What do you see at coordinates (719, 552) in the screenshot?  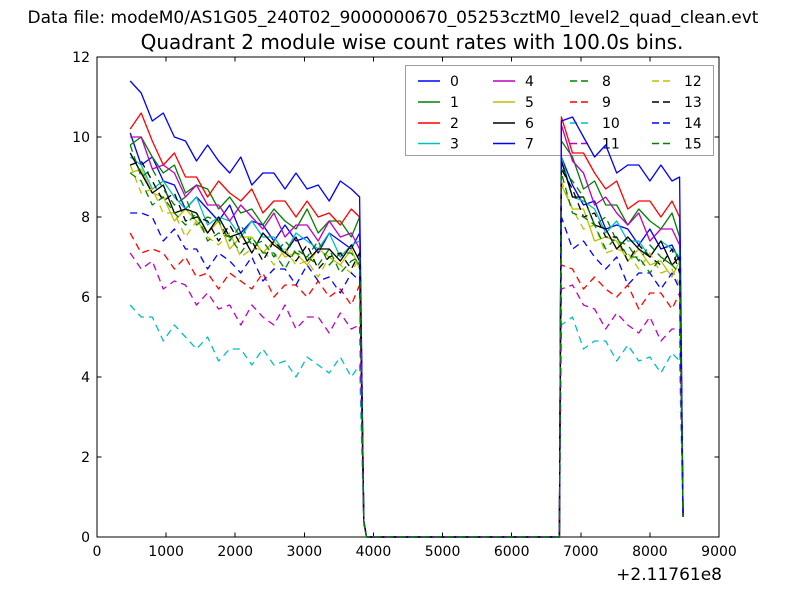 I see `x-tick-label: 9000` at bounding box center [719, 552].